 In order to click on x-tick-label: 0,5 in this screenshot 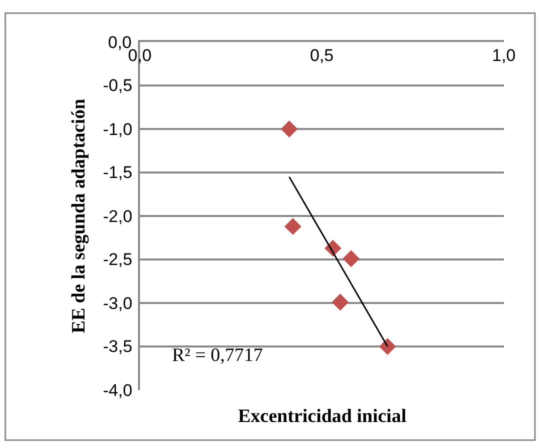, I will do `click(322, 55)`.